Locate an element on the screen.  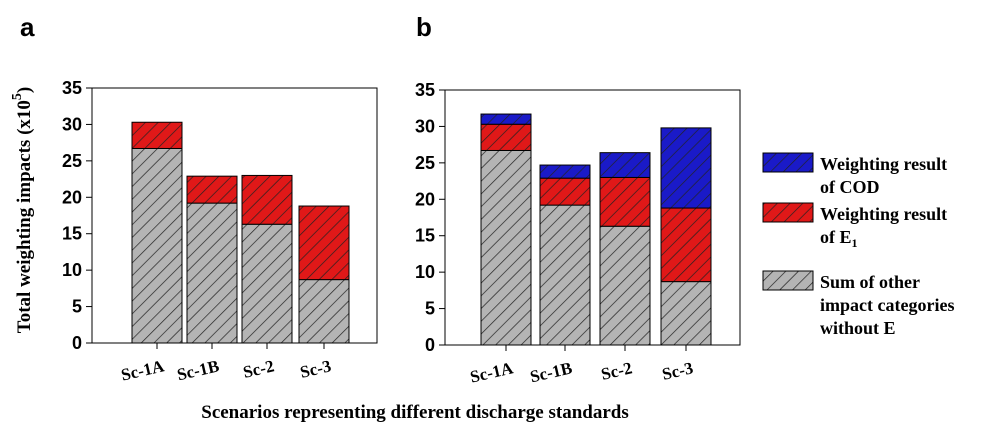
x-tick-label-b-sc-1b: Sc-1B is located at coordinates (551, 372).